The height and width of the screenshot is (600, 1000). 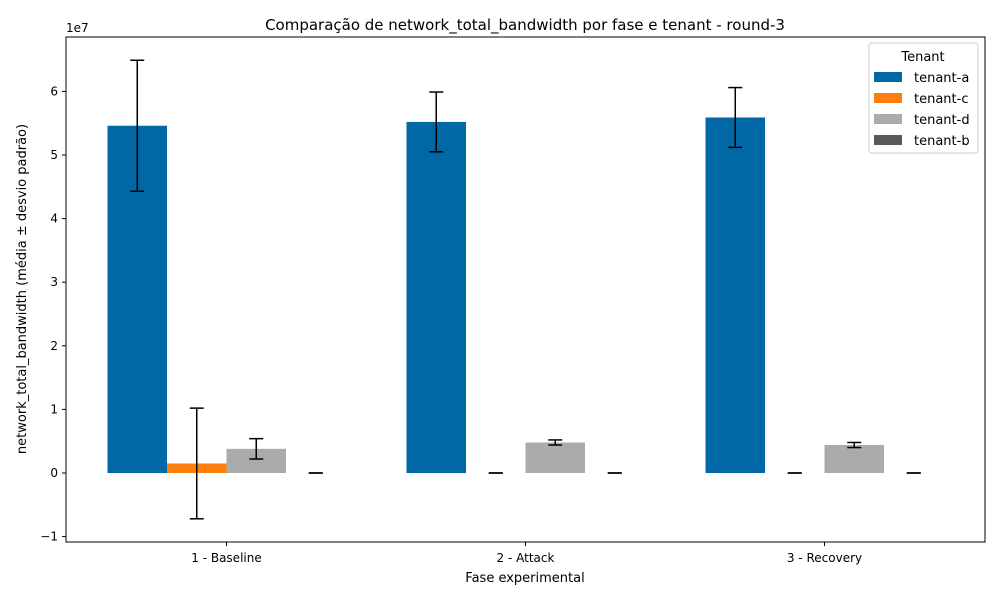 I want to click on y-tick-label: 5, so click(x=54, y=155).